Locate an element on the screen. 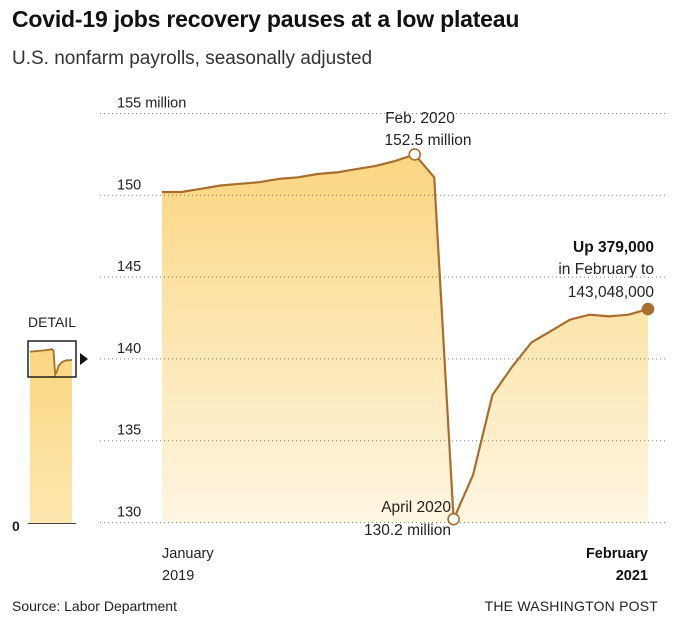  x-label-start-line2: 2019 is located at coordinates (178, 576).